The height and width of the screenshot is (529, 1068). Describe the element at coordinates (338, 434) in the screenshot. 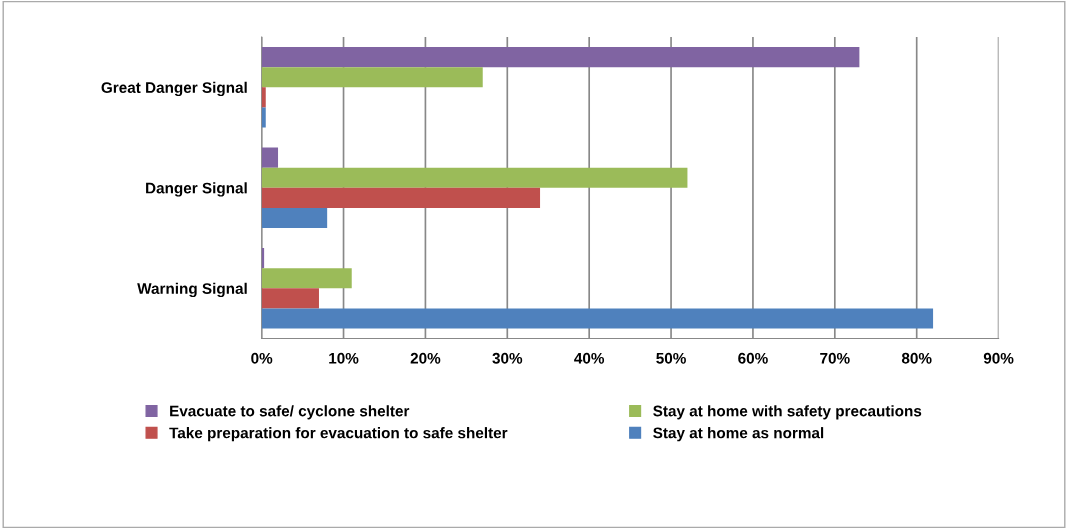

I see `legend-label: Take preparation for evacuation to safe shelter` at that location.